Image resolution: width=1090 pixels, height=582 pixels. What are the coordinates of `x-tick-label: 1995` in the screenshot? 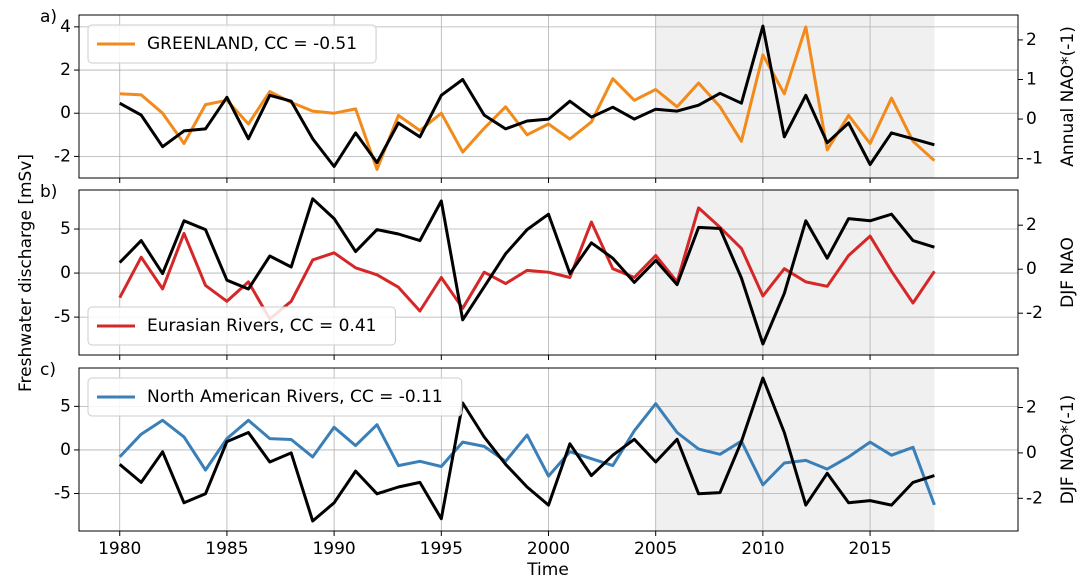 It's located at (441, 549).